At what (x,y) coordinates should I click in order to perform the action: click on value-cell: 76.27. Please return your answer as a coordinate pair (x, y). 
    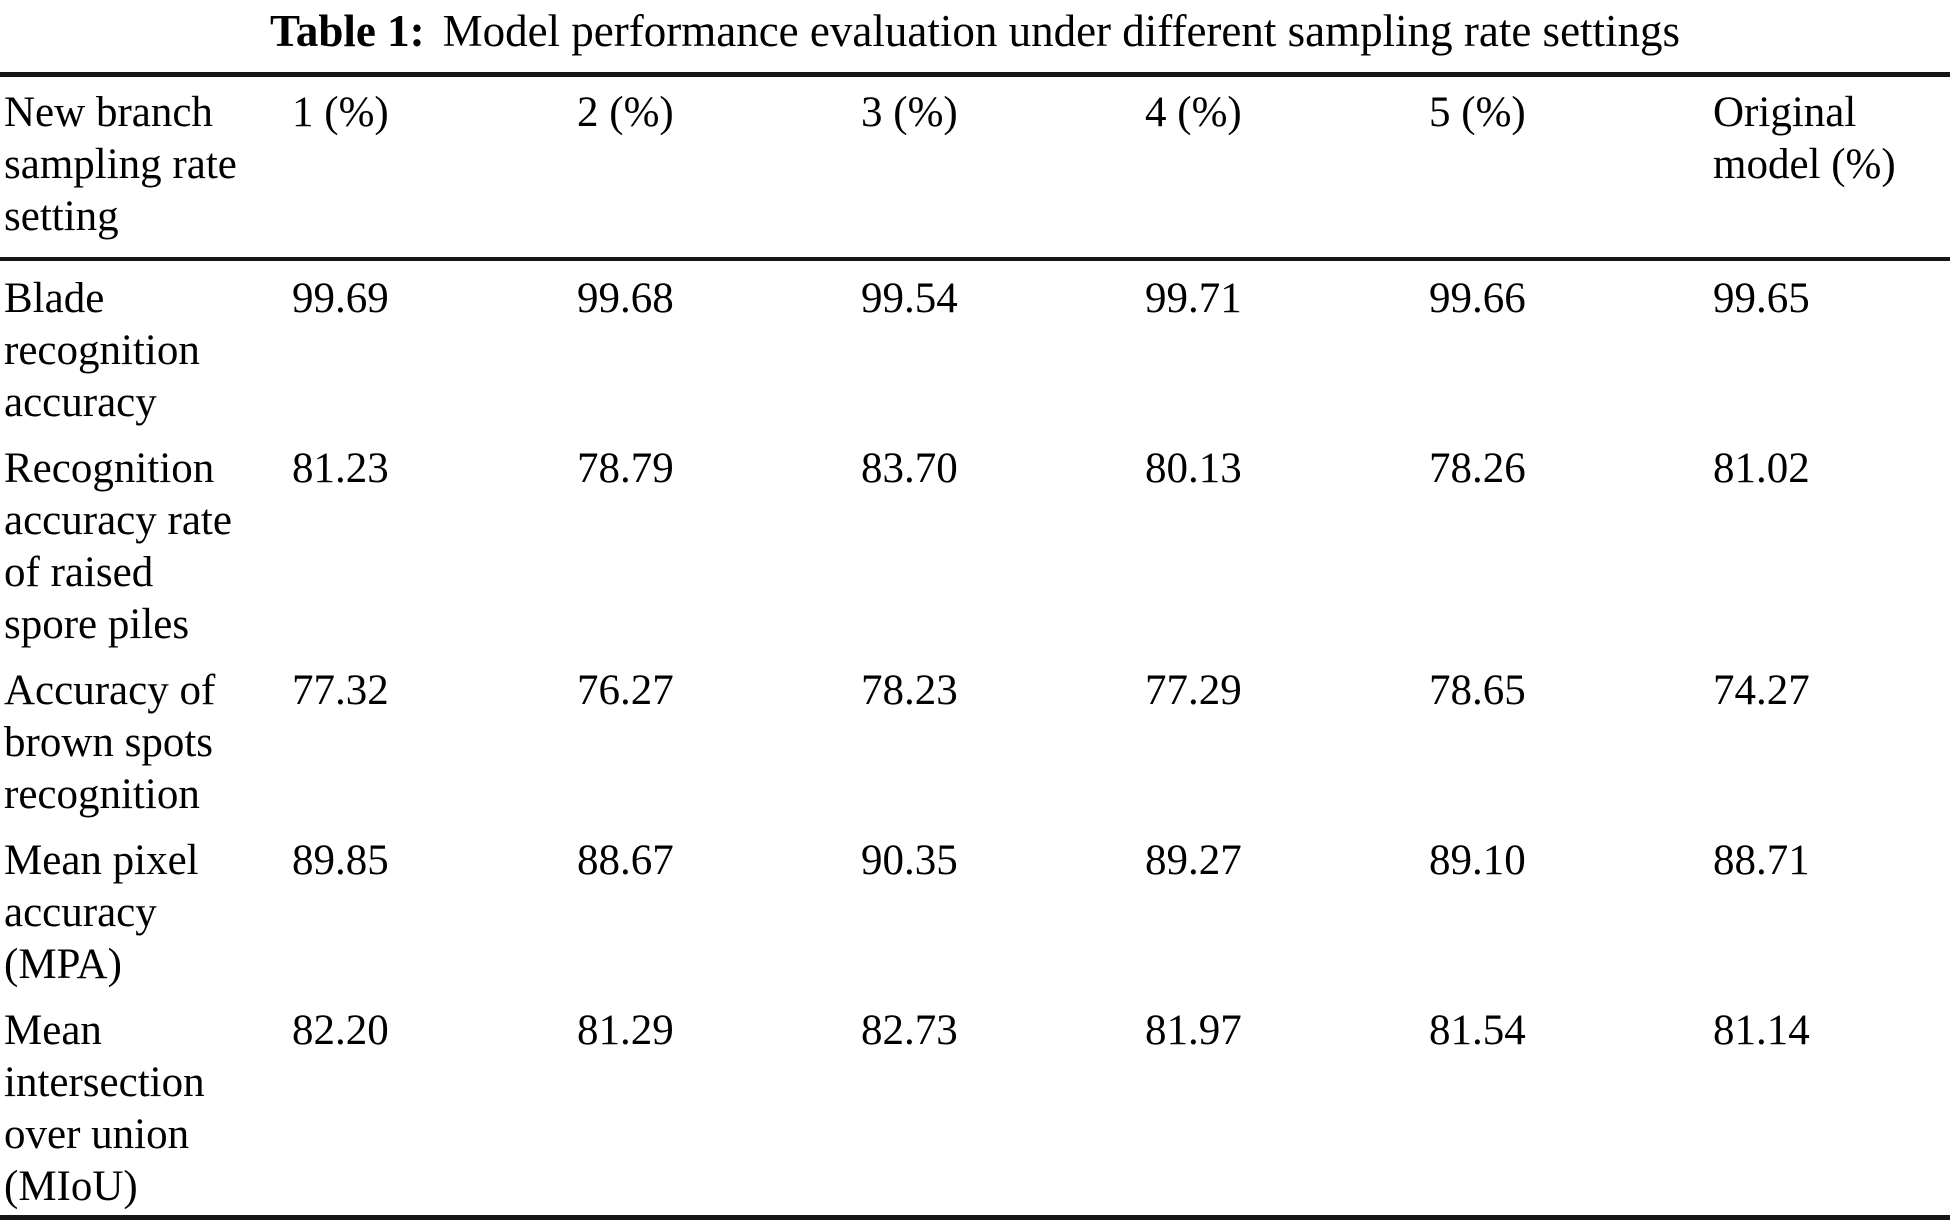
    Looking at the image, I should click on (625, 690).